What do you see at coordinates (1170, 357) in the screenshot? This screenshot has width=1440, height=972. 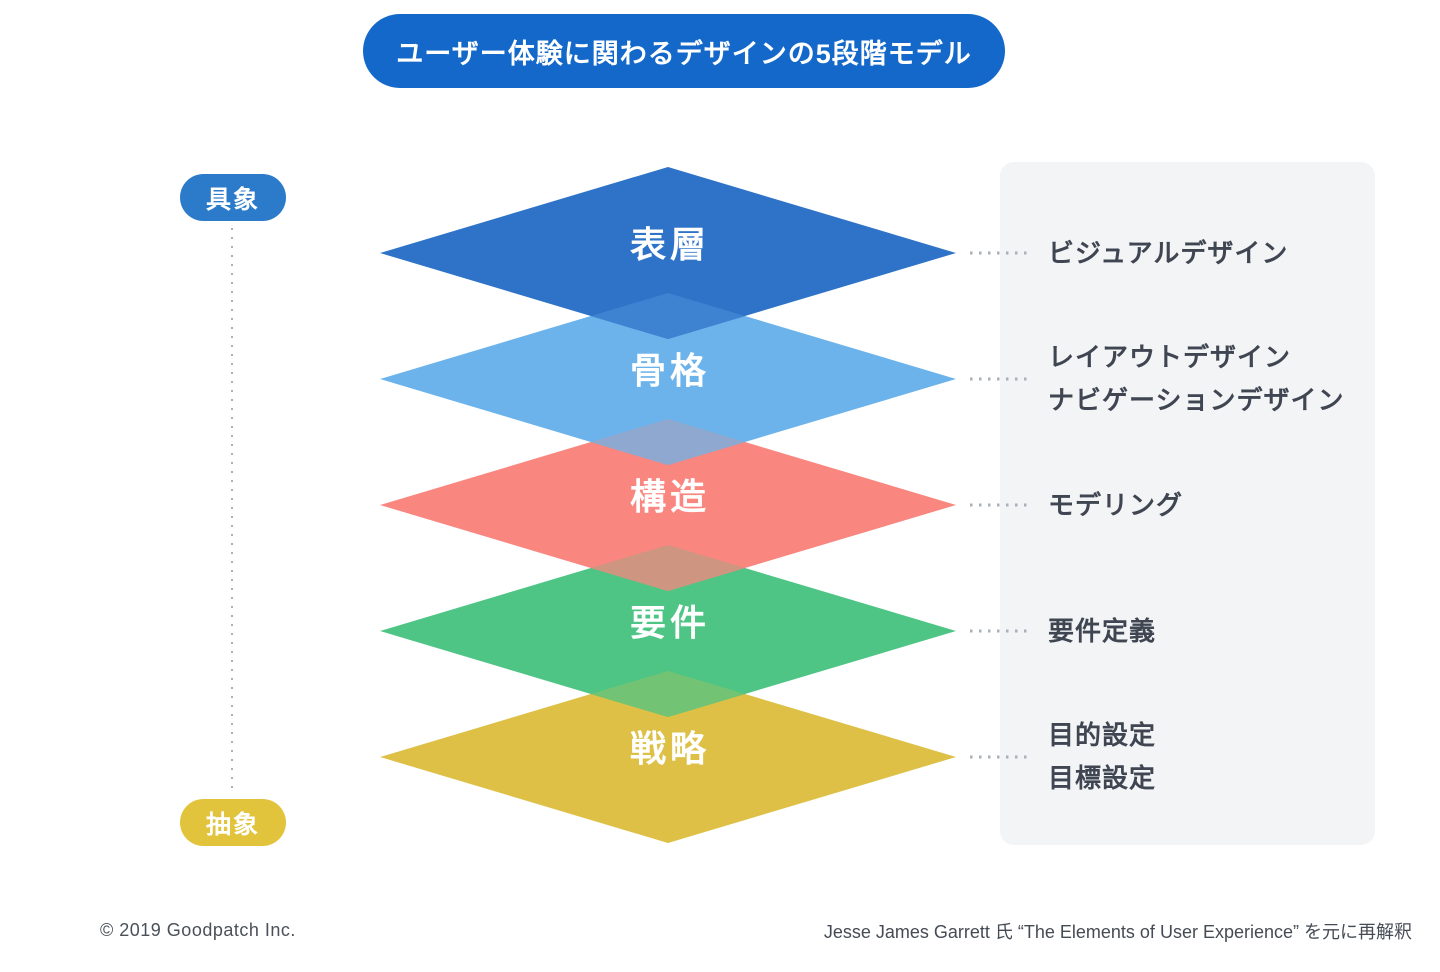 I see `annotation-line: レイアウトデザイン` at bounding box center [1170, 357].